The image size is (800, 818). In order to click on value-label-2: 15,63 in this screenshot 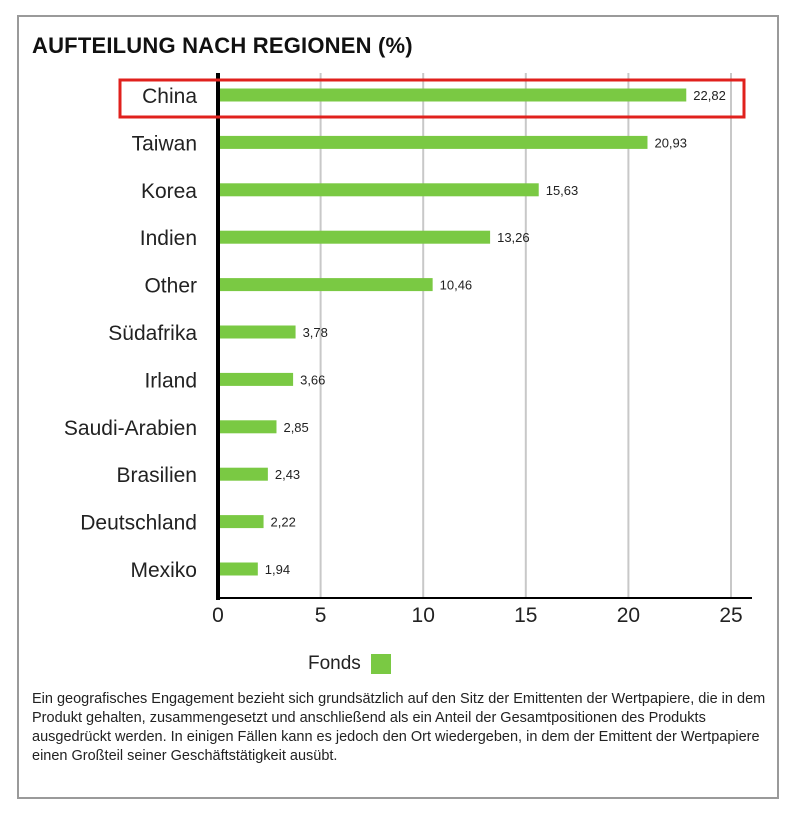, I will do `click(562, 190)`.